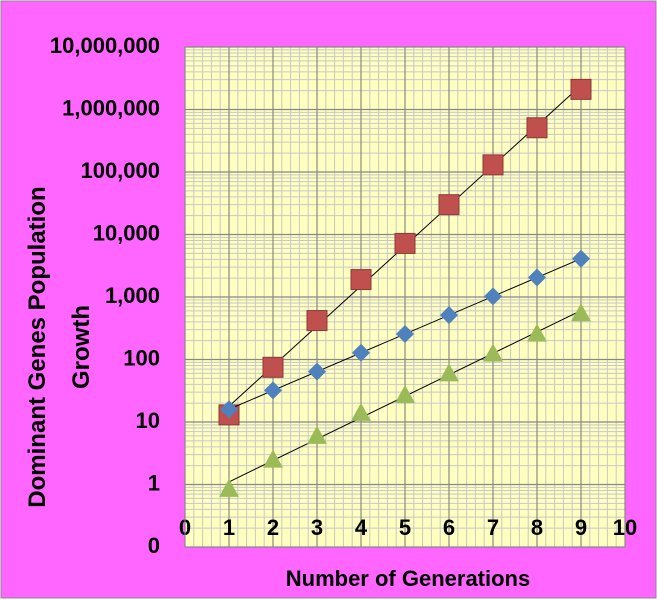 This screenshot has width=657, height=600. What do you see at coordinates (581, 527) in the screenshot?
I see `x-tick-label: 9` at bounding box center [581, 527].